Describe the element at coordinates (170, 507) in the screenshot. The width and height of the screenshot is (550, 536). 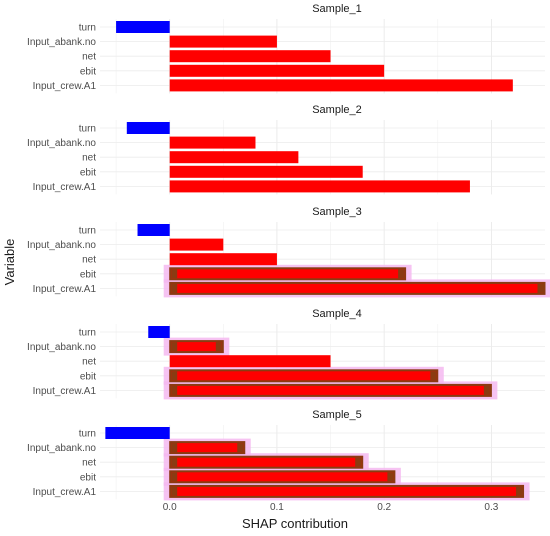
I see `x-tick-label: 0.0` at that location.